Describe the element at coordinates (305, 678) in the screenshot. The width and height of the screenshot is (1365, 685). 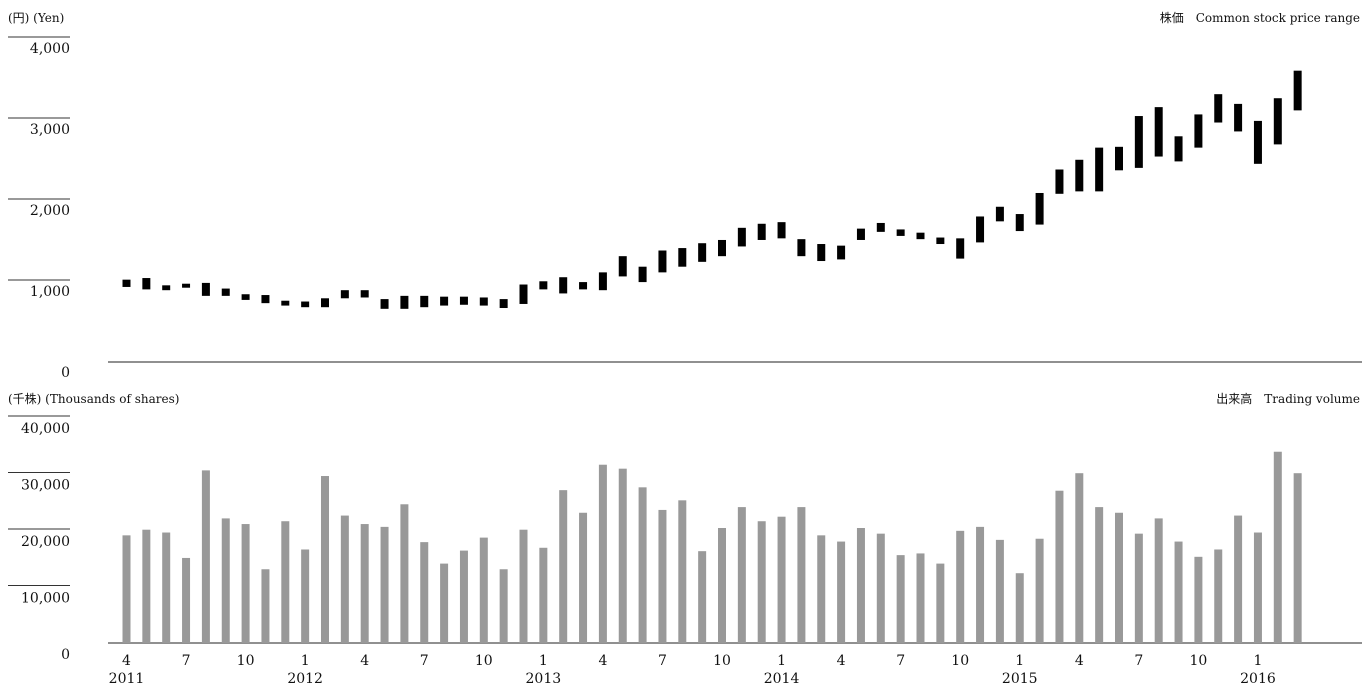
I see `year-label: 2012` at that location.